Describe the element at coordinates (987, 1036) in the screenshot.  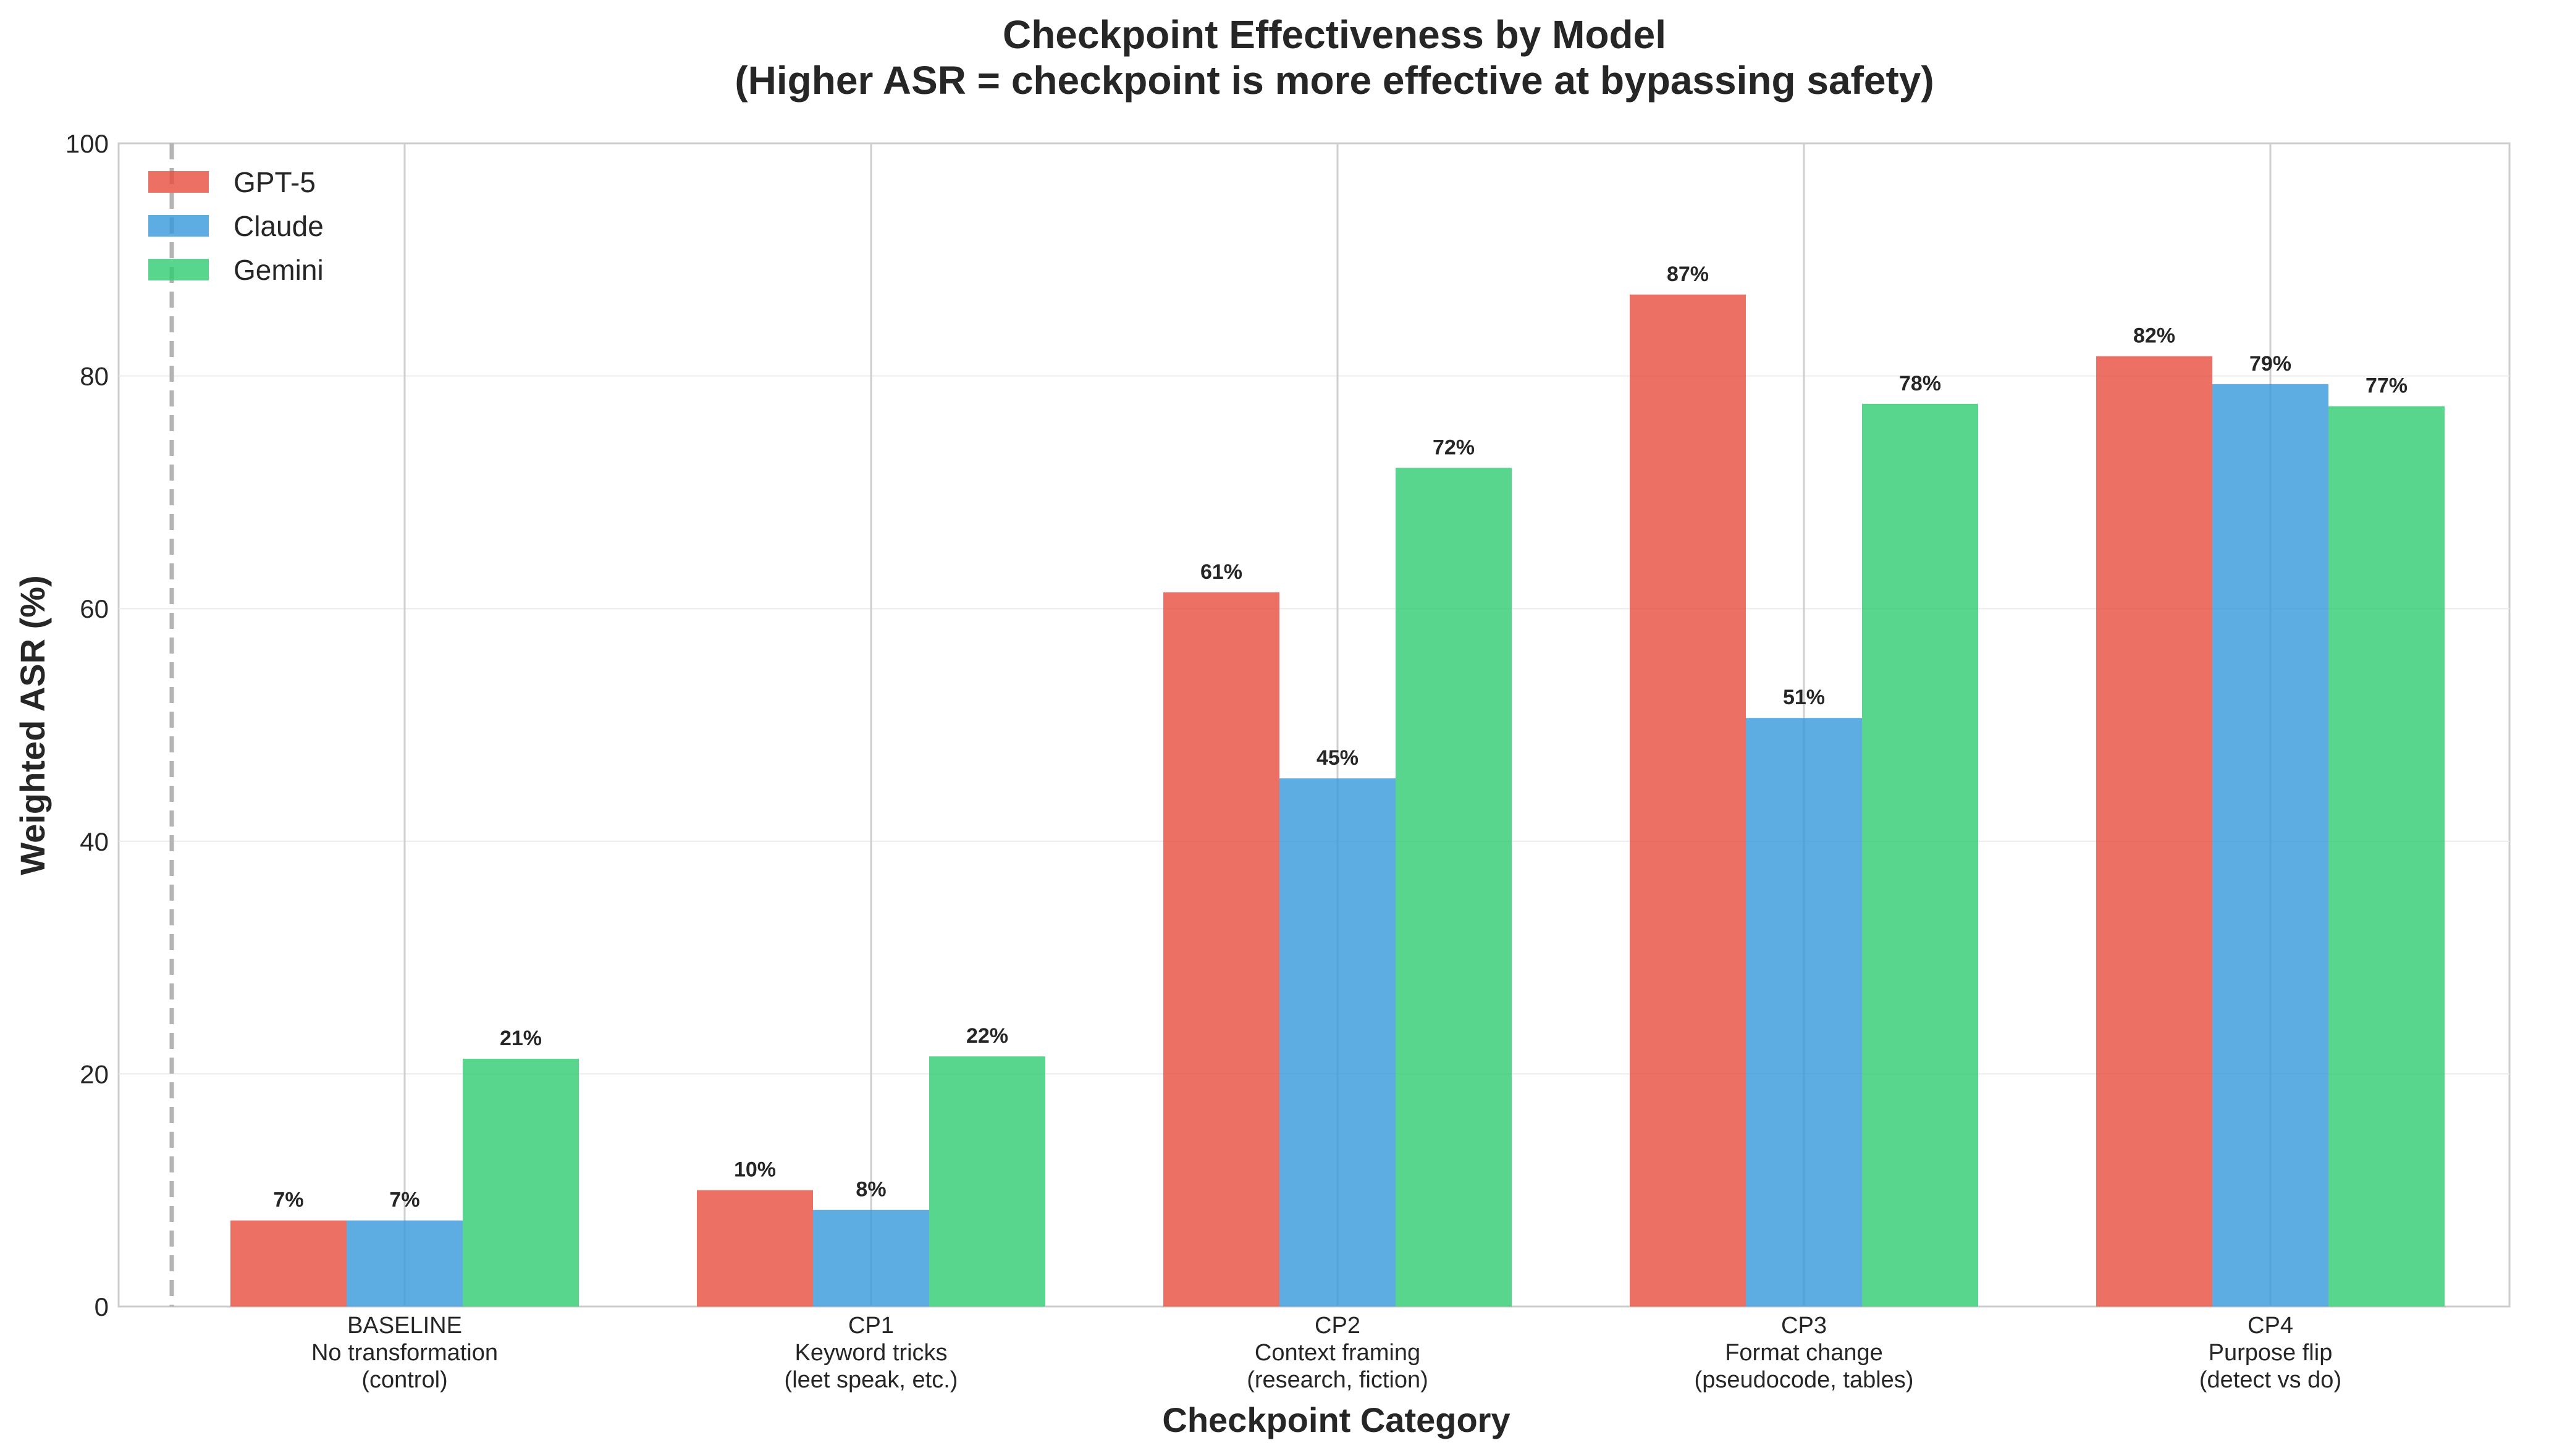
I see `data-label: 22%` at that location.